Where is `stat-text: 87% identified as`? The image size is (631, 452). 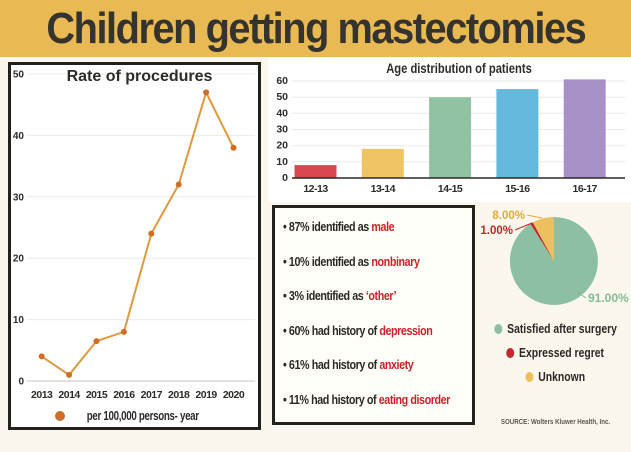 stat-text: 87% identified as is located at coordinates (330, 227).